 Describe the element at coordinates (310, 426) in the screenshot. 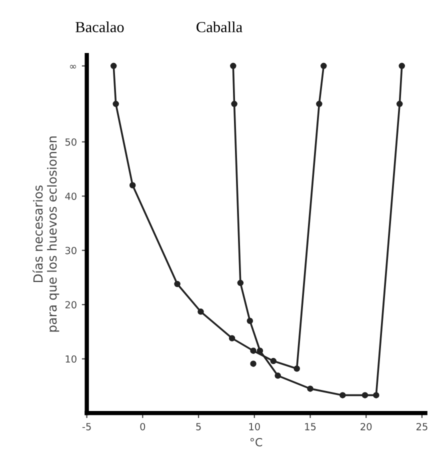

I see `x-tick-label: 15` at that location.